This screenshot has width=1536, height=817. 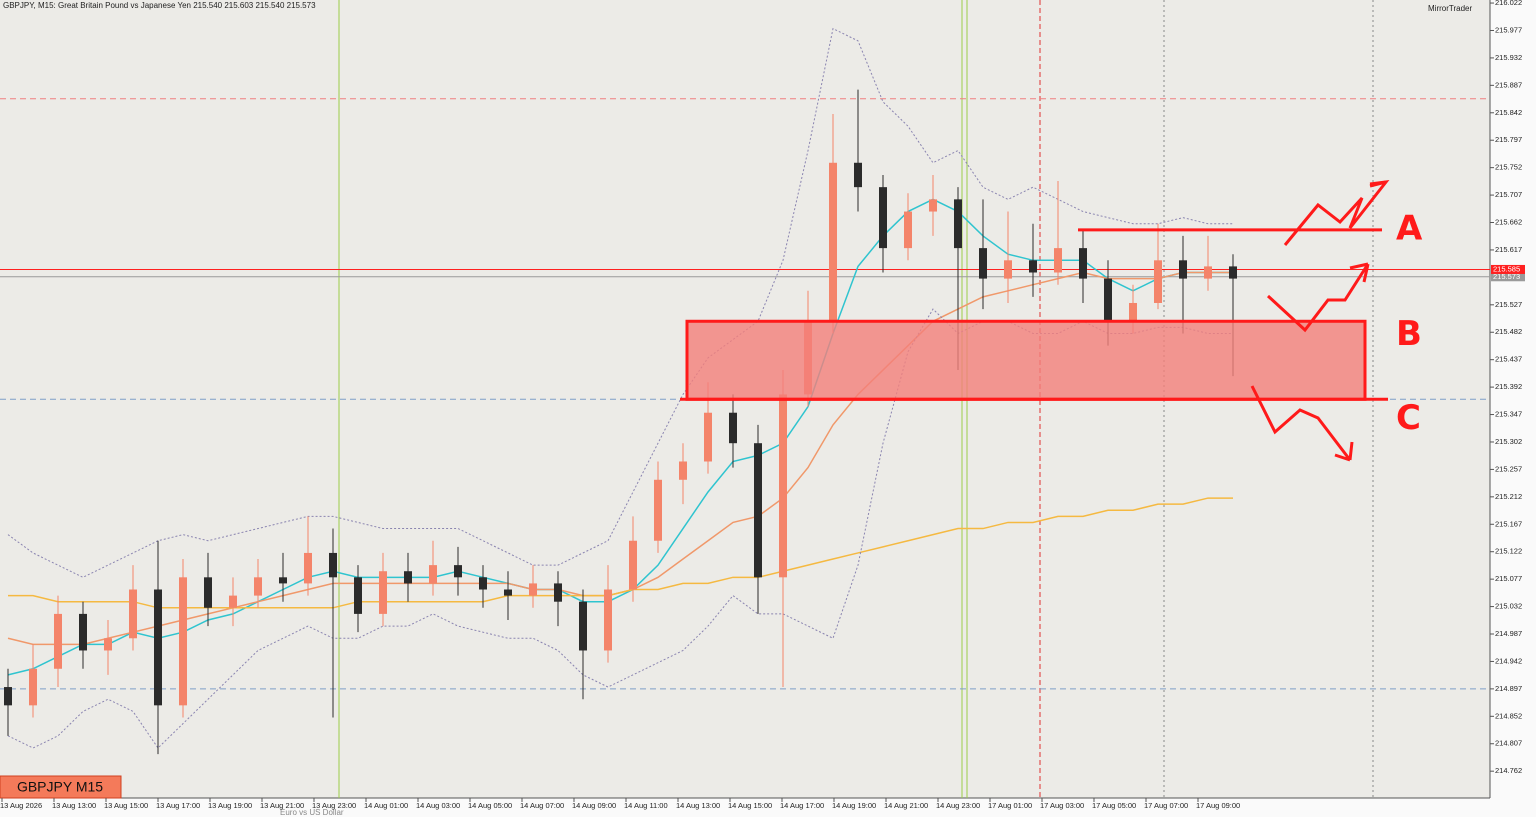 I want to click on annotation: C, so click(x=1408, y=418).